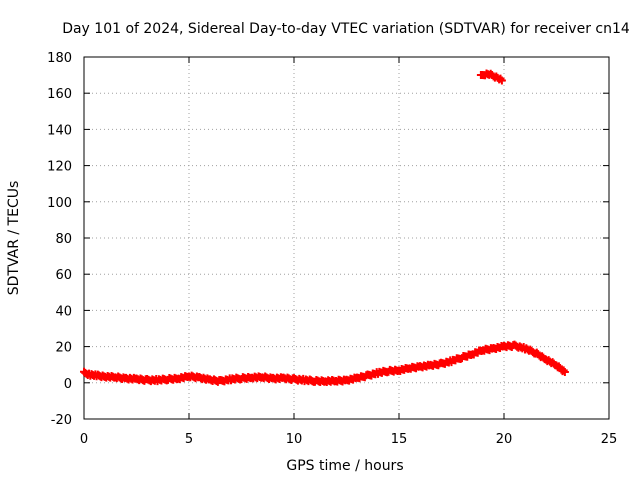  What do you see at coordinates (59, 130) in the screenshot?
I see `y-tick-label: 140` at bounding box center [59, 130].